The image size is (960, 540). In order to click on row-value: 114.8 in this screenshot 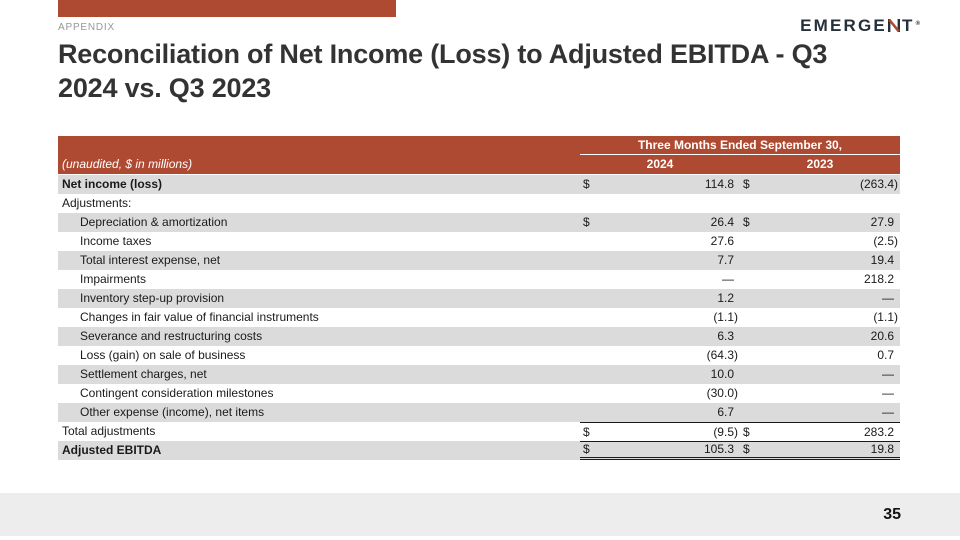, I will do `click(719, 184)`.